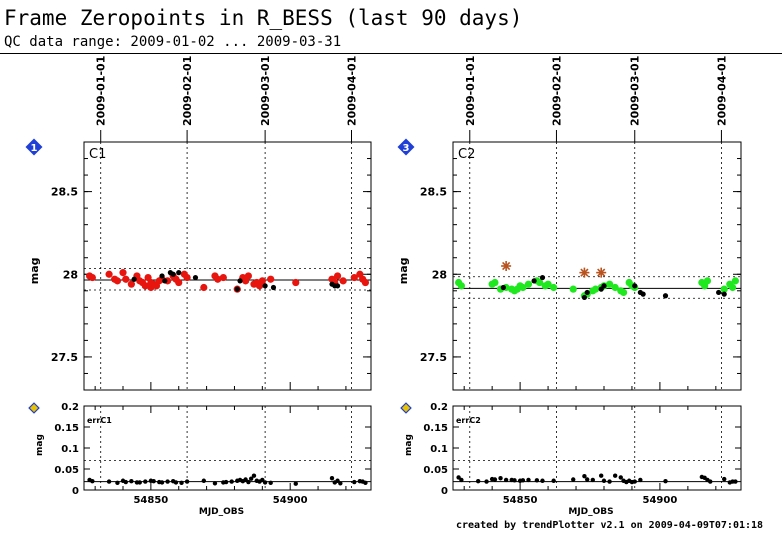 Image resolution: width=782 pixels, height=542 pixels. Describe the element at coordinates (597, 448) in the screenshot. I see `error-plot-frame` at that location.